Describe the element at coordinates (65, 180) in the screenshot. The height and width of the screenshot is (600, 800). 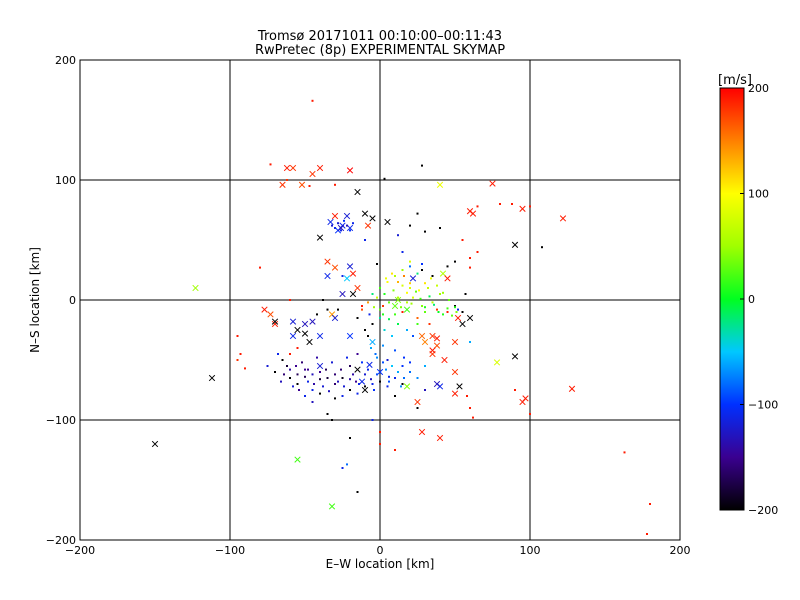
I see `y-tick-label: 100` at that location.